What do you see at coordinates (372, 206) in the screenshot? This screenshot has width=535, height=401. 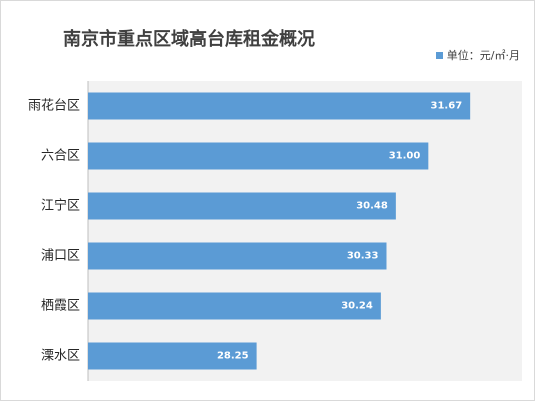 I see `value-label-2: 30.48` at bounding box center [372, 206].